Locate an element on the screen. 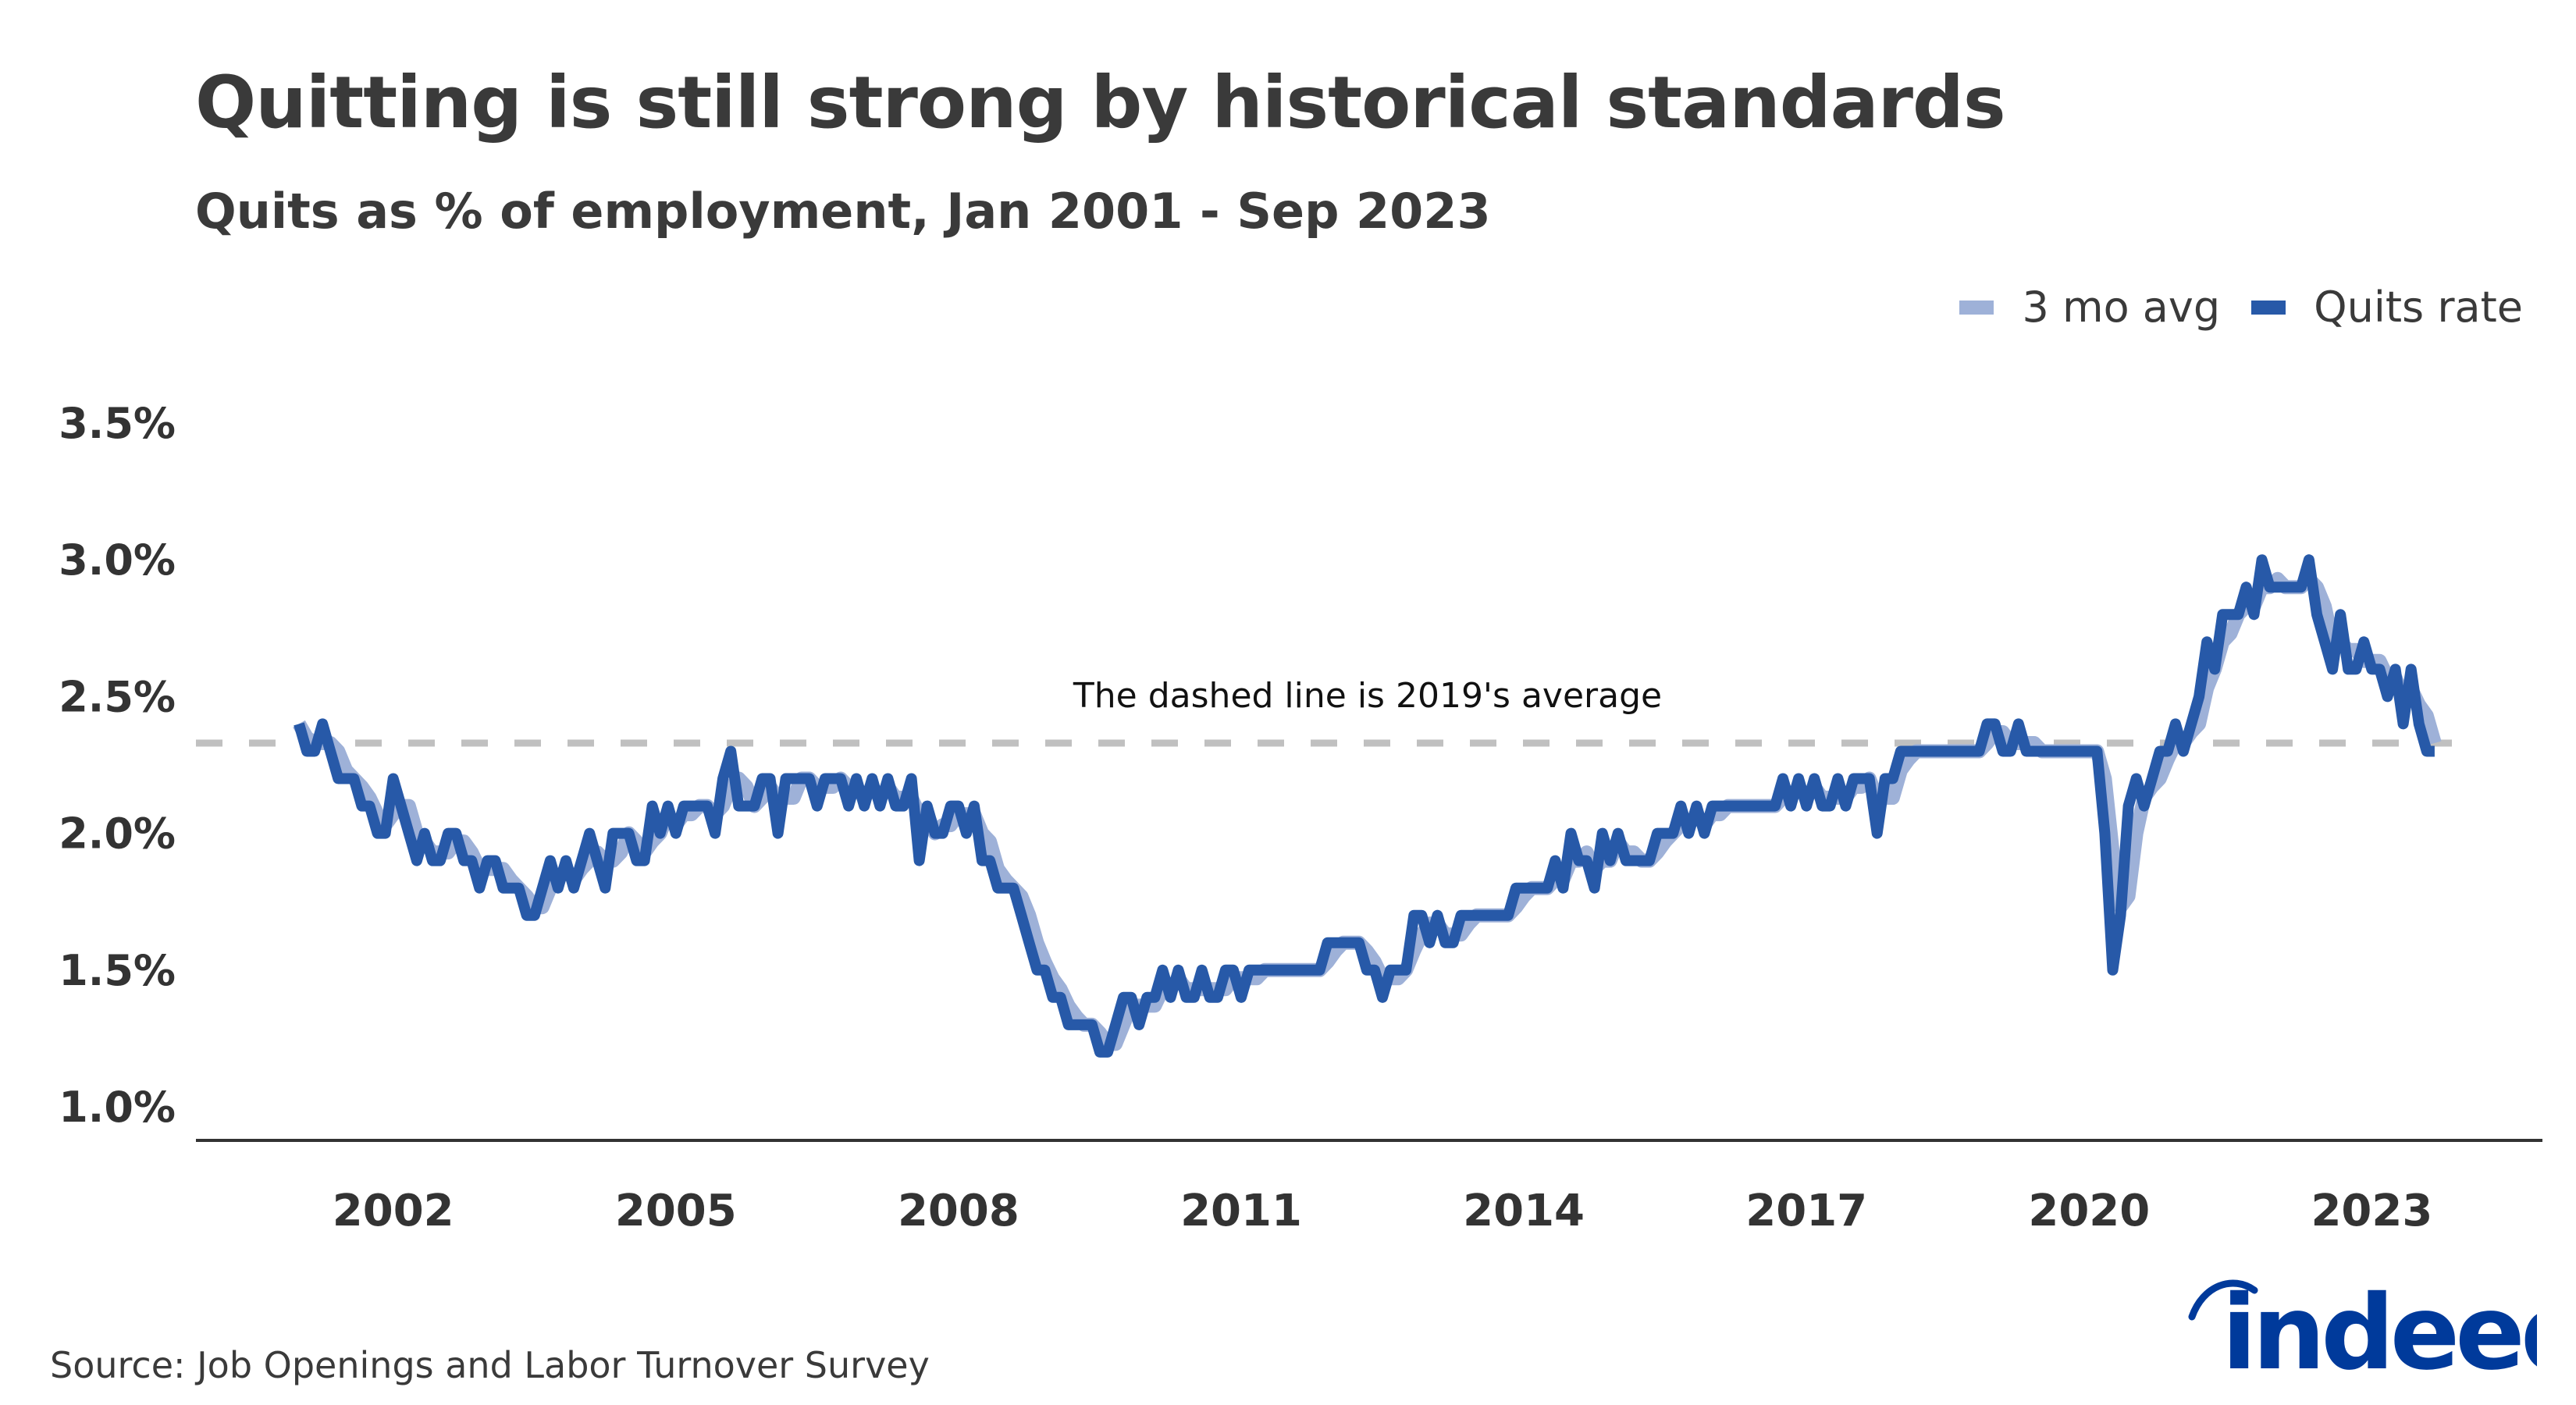 This screenshot has width=2576, height=1405. indeed-logo: indeed is located at coordinates (2362, 1325).